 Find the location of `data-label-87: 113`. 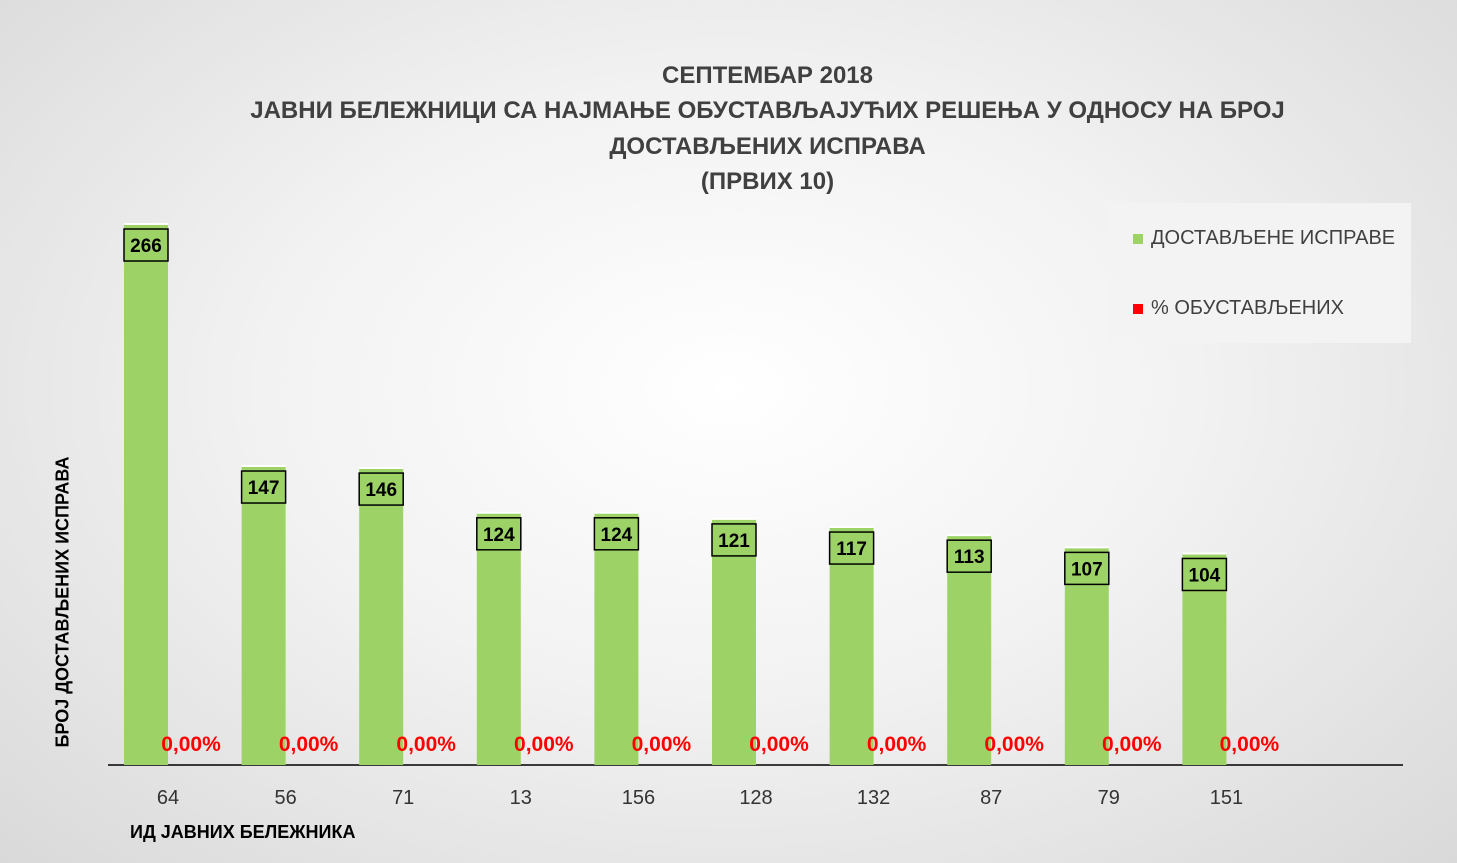

data-label-87: 113 is located at coordinates (969, 557).